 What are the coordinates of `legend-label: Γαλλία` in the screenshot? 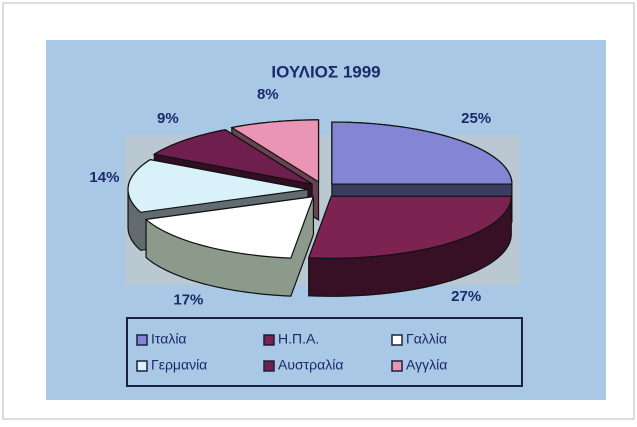 It's located at (426, 339).